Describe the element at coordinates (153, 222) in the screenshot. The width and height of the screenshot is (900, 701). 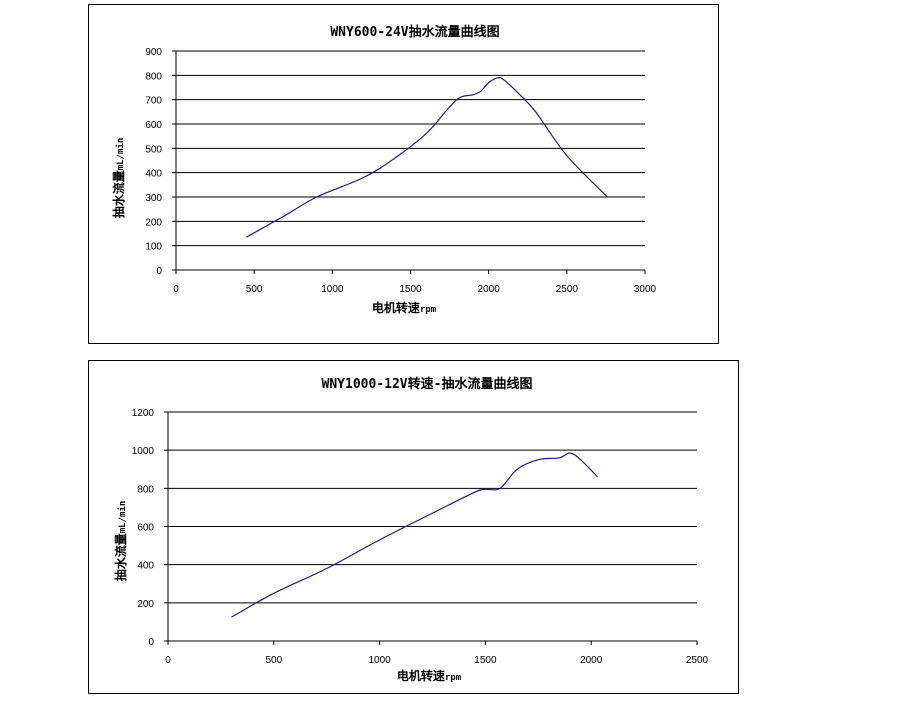
I see `chart-1-y-tick-label: 200` at that location.